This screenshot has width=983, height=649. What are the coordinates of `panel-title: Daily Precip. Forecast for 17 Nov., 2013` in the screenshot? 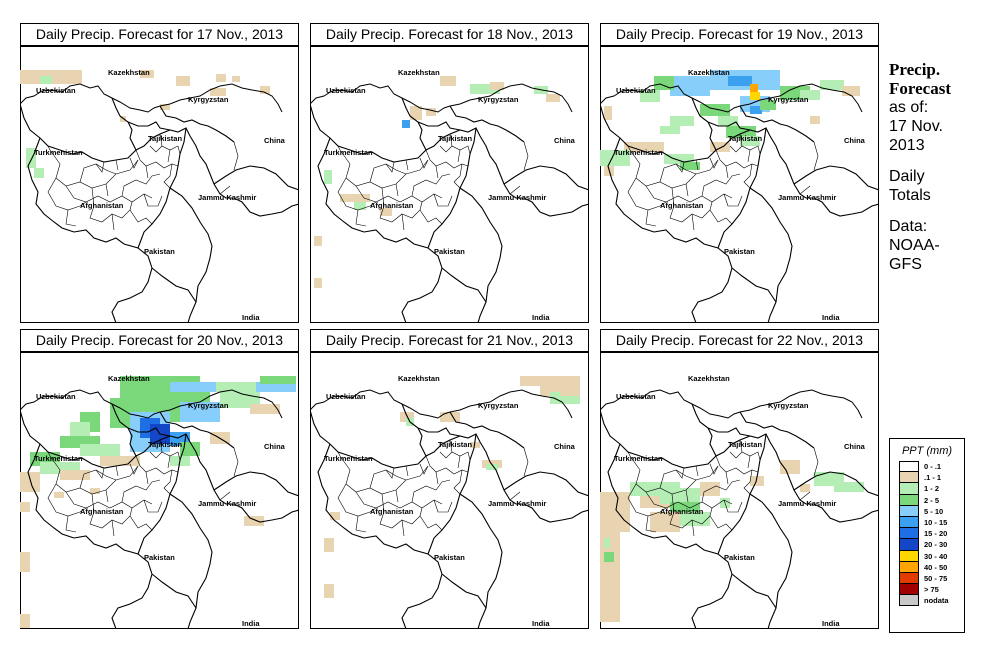 It's located at (159, 34).